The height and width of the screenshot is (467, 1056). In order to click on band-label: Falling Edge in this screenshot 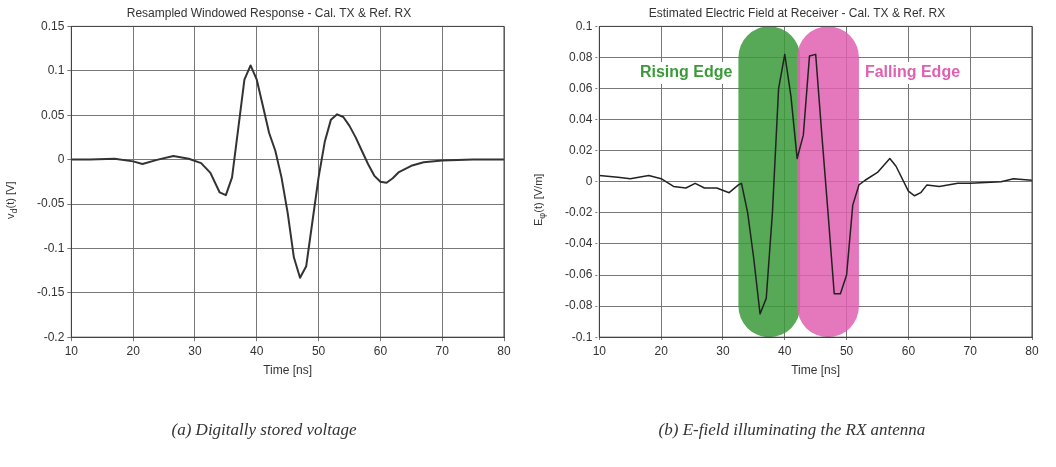, I will do `click(912, 72)`.